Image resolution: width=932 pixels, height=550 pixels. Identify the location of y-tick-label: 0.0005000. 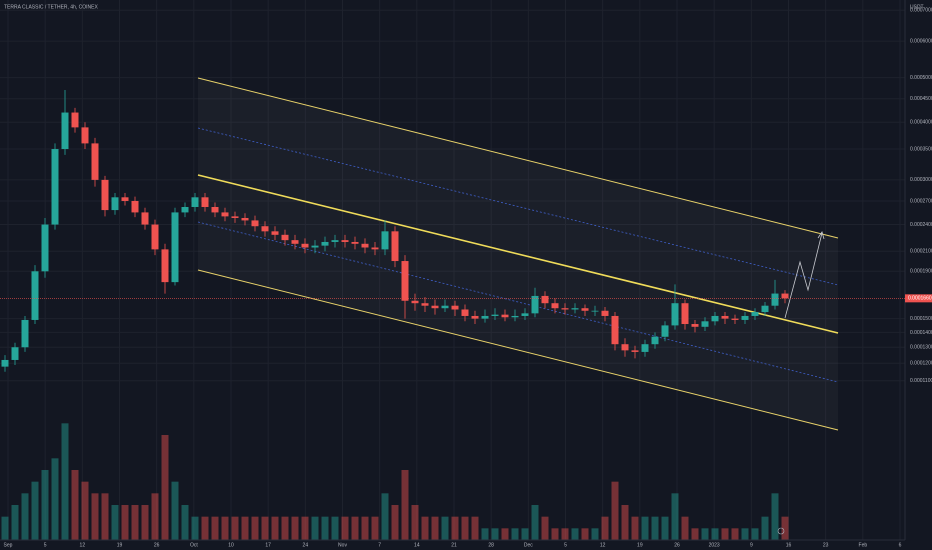
(921, 78).